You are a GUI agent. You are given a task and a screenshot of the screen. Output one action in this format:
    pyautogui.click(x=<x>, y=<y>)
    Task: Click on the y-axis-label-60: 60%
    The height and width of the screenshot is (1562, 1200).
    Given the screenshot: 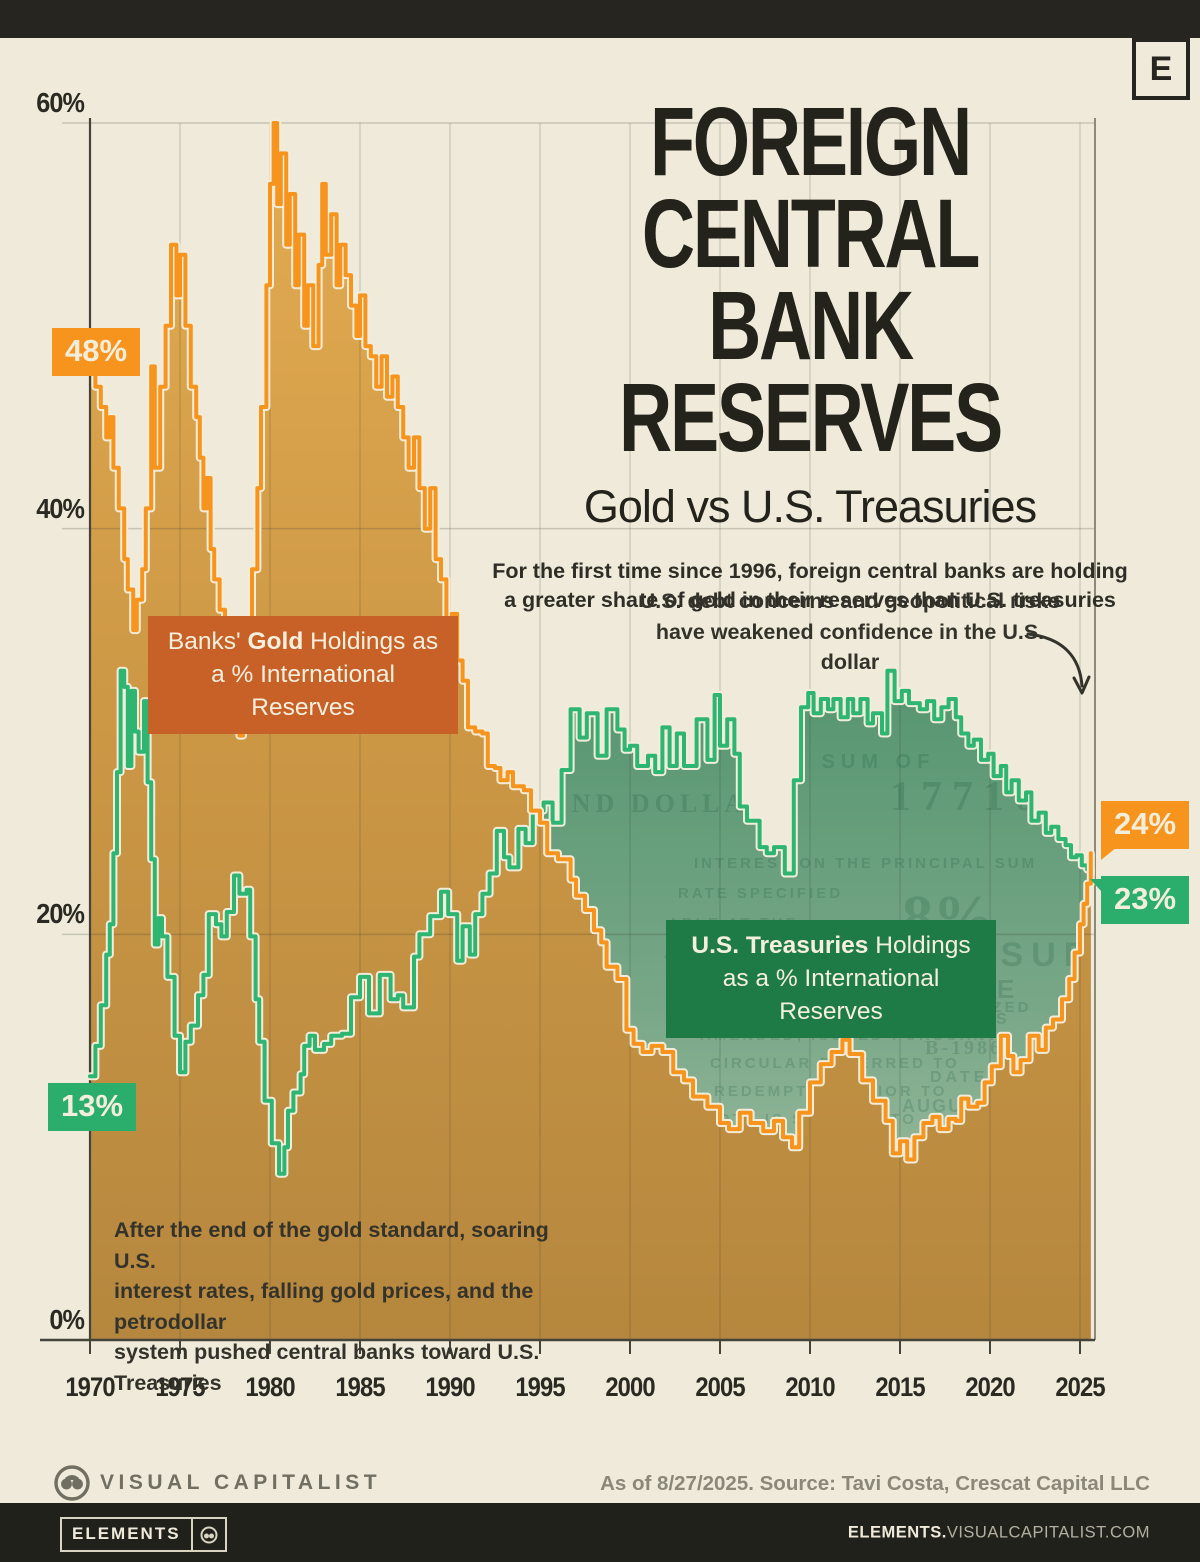 What is the action you would take?
    pyautogui.click(x=60, y=102)
    